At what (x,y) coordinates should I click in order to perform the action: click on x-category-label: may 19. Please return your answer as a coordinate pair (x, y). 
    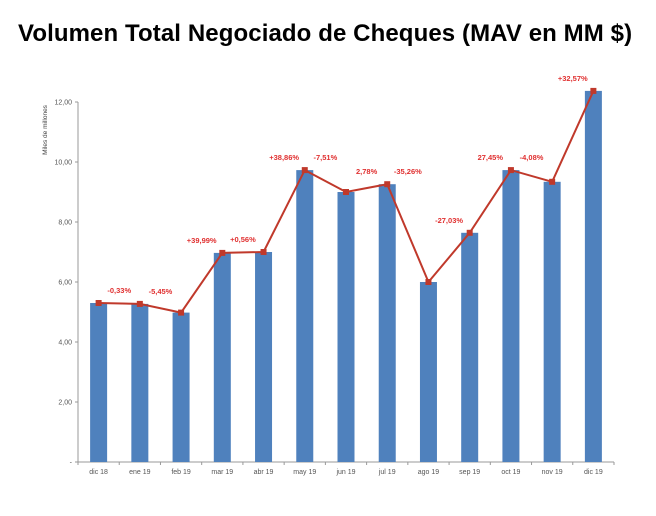
    Looking at the image, I should click on (304, 472).